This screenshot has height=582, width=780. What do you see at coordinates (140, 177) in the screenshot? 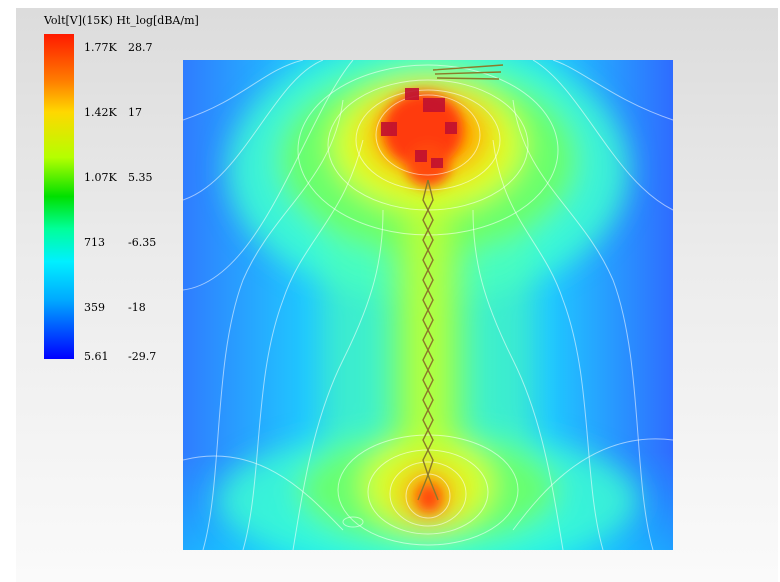
I see `ht-tick-label: 5.35` at bounding box center [140, 177].